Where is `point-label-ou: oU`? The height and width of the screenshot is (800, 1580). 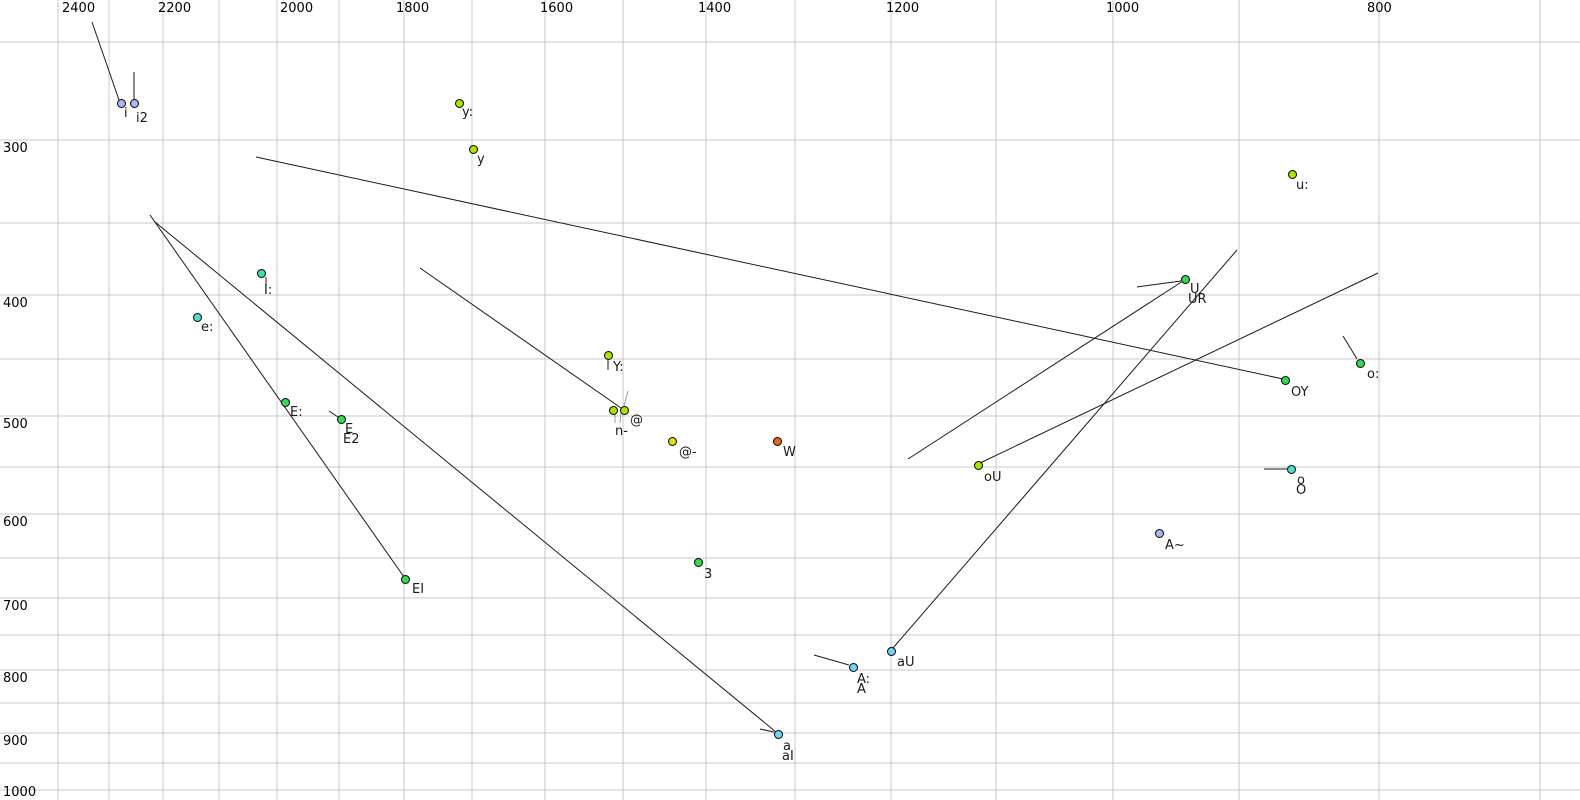
point-label-ou: oU is located at coordinates (993, 477).